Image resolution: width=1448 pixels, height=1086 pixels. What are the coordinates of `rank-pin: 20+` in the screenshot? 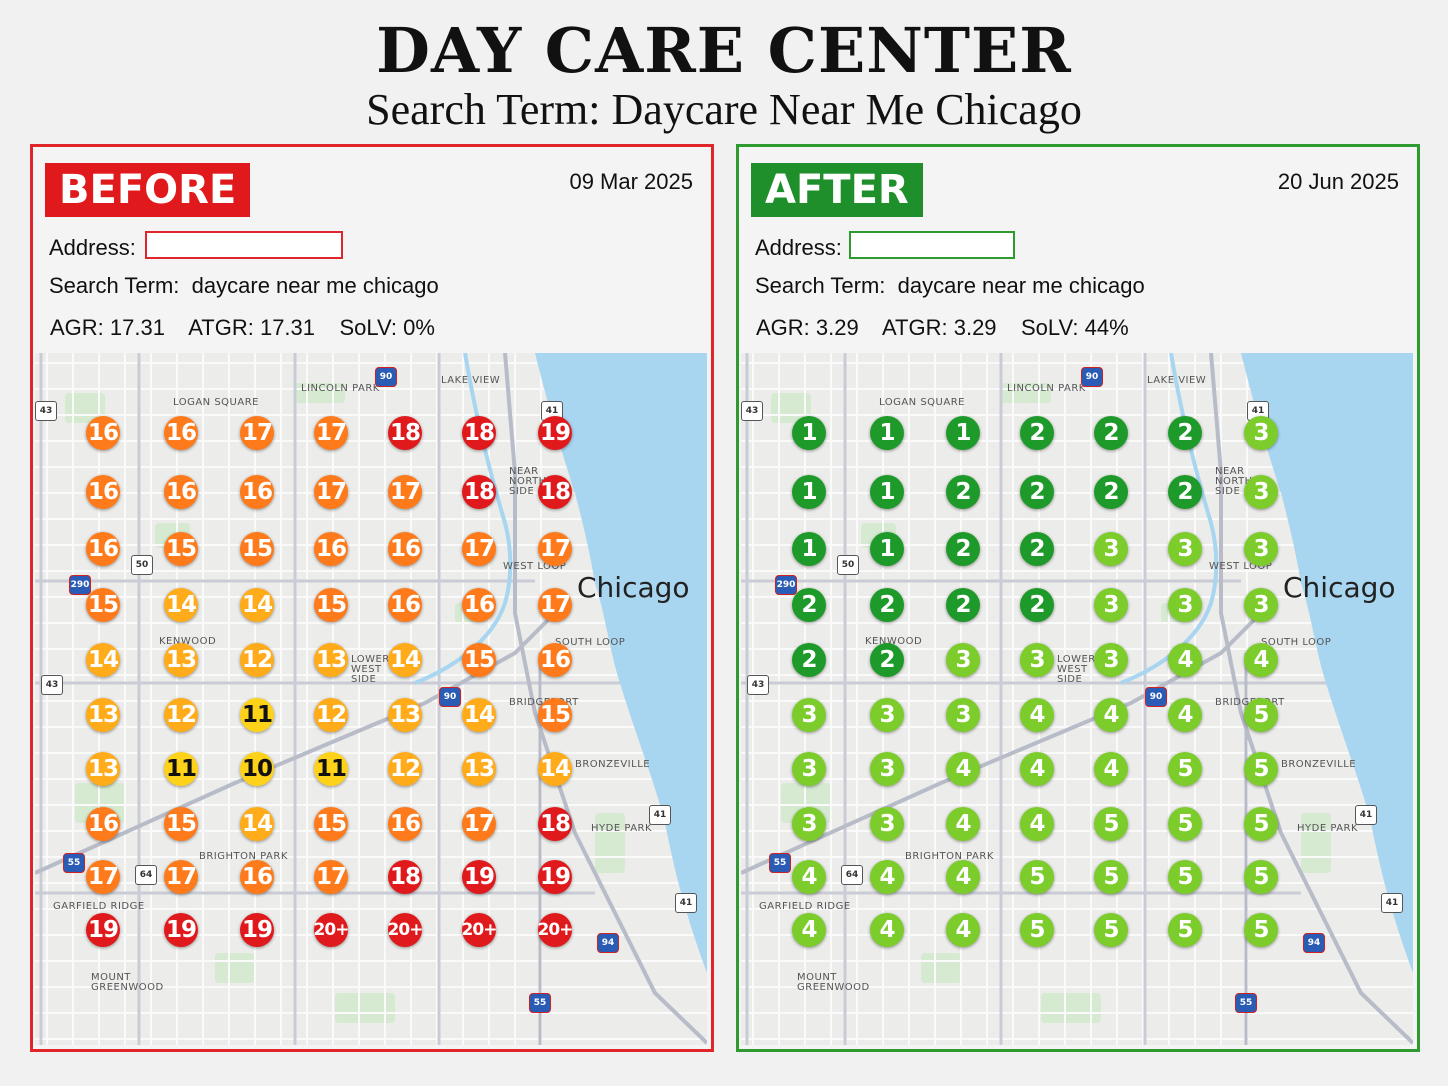 It's located at (479, 930).